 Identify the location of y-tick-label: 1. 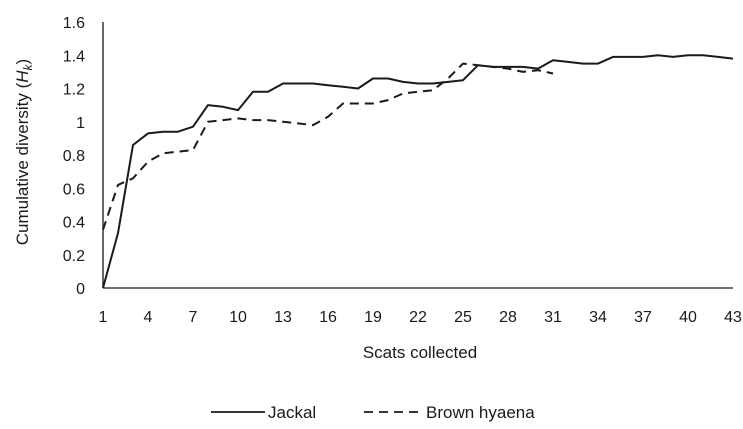
(80, 123).